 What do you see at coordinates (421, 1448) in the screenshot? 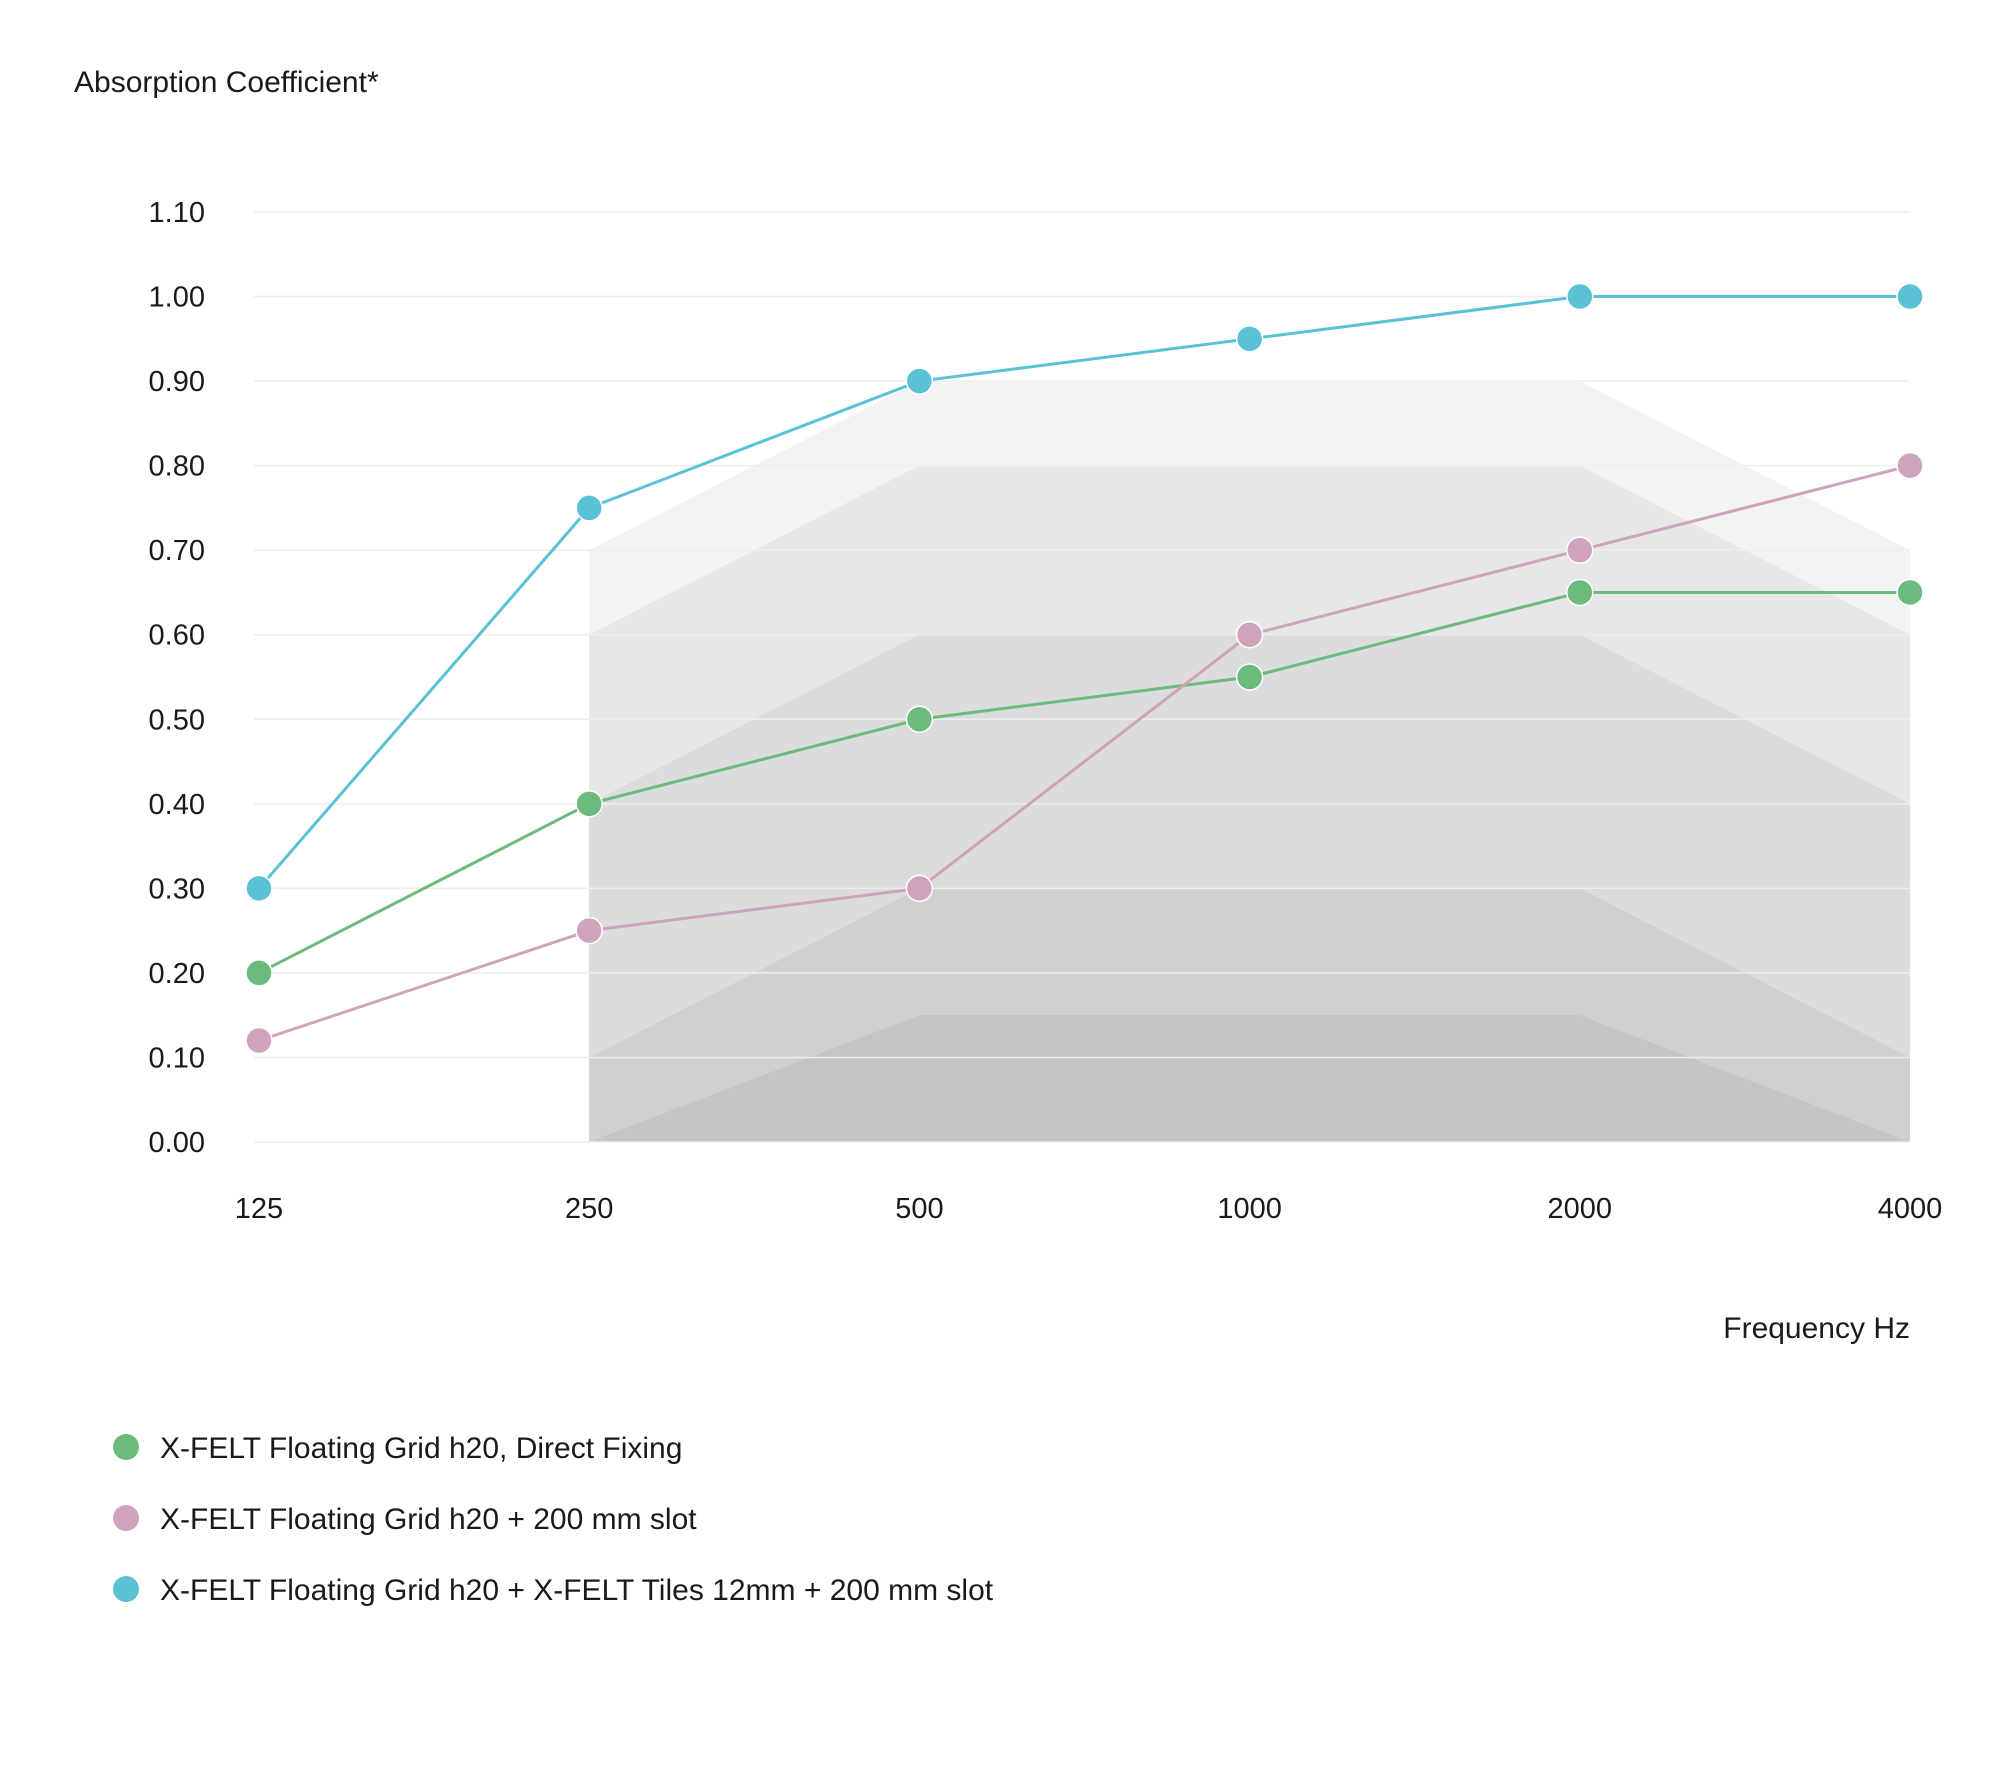
I see `legend-label: X-FELT Floating Grid h20, Direct Fixing` at bounding box center [421, 1448].